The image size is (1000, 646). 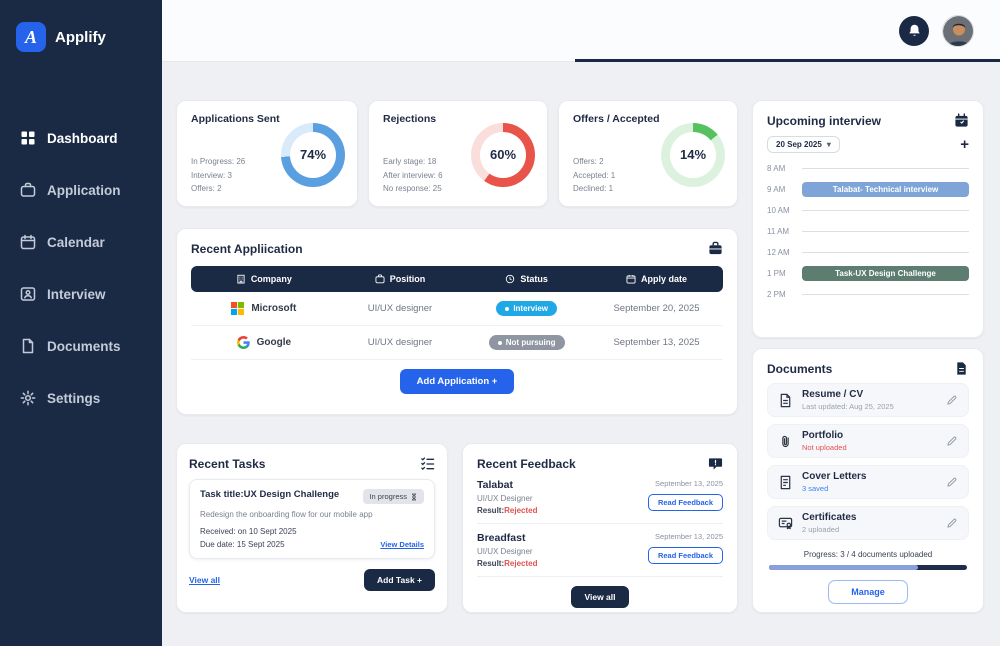 I want to click on briefcase-badge-icon, so click(x=715, y=248).